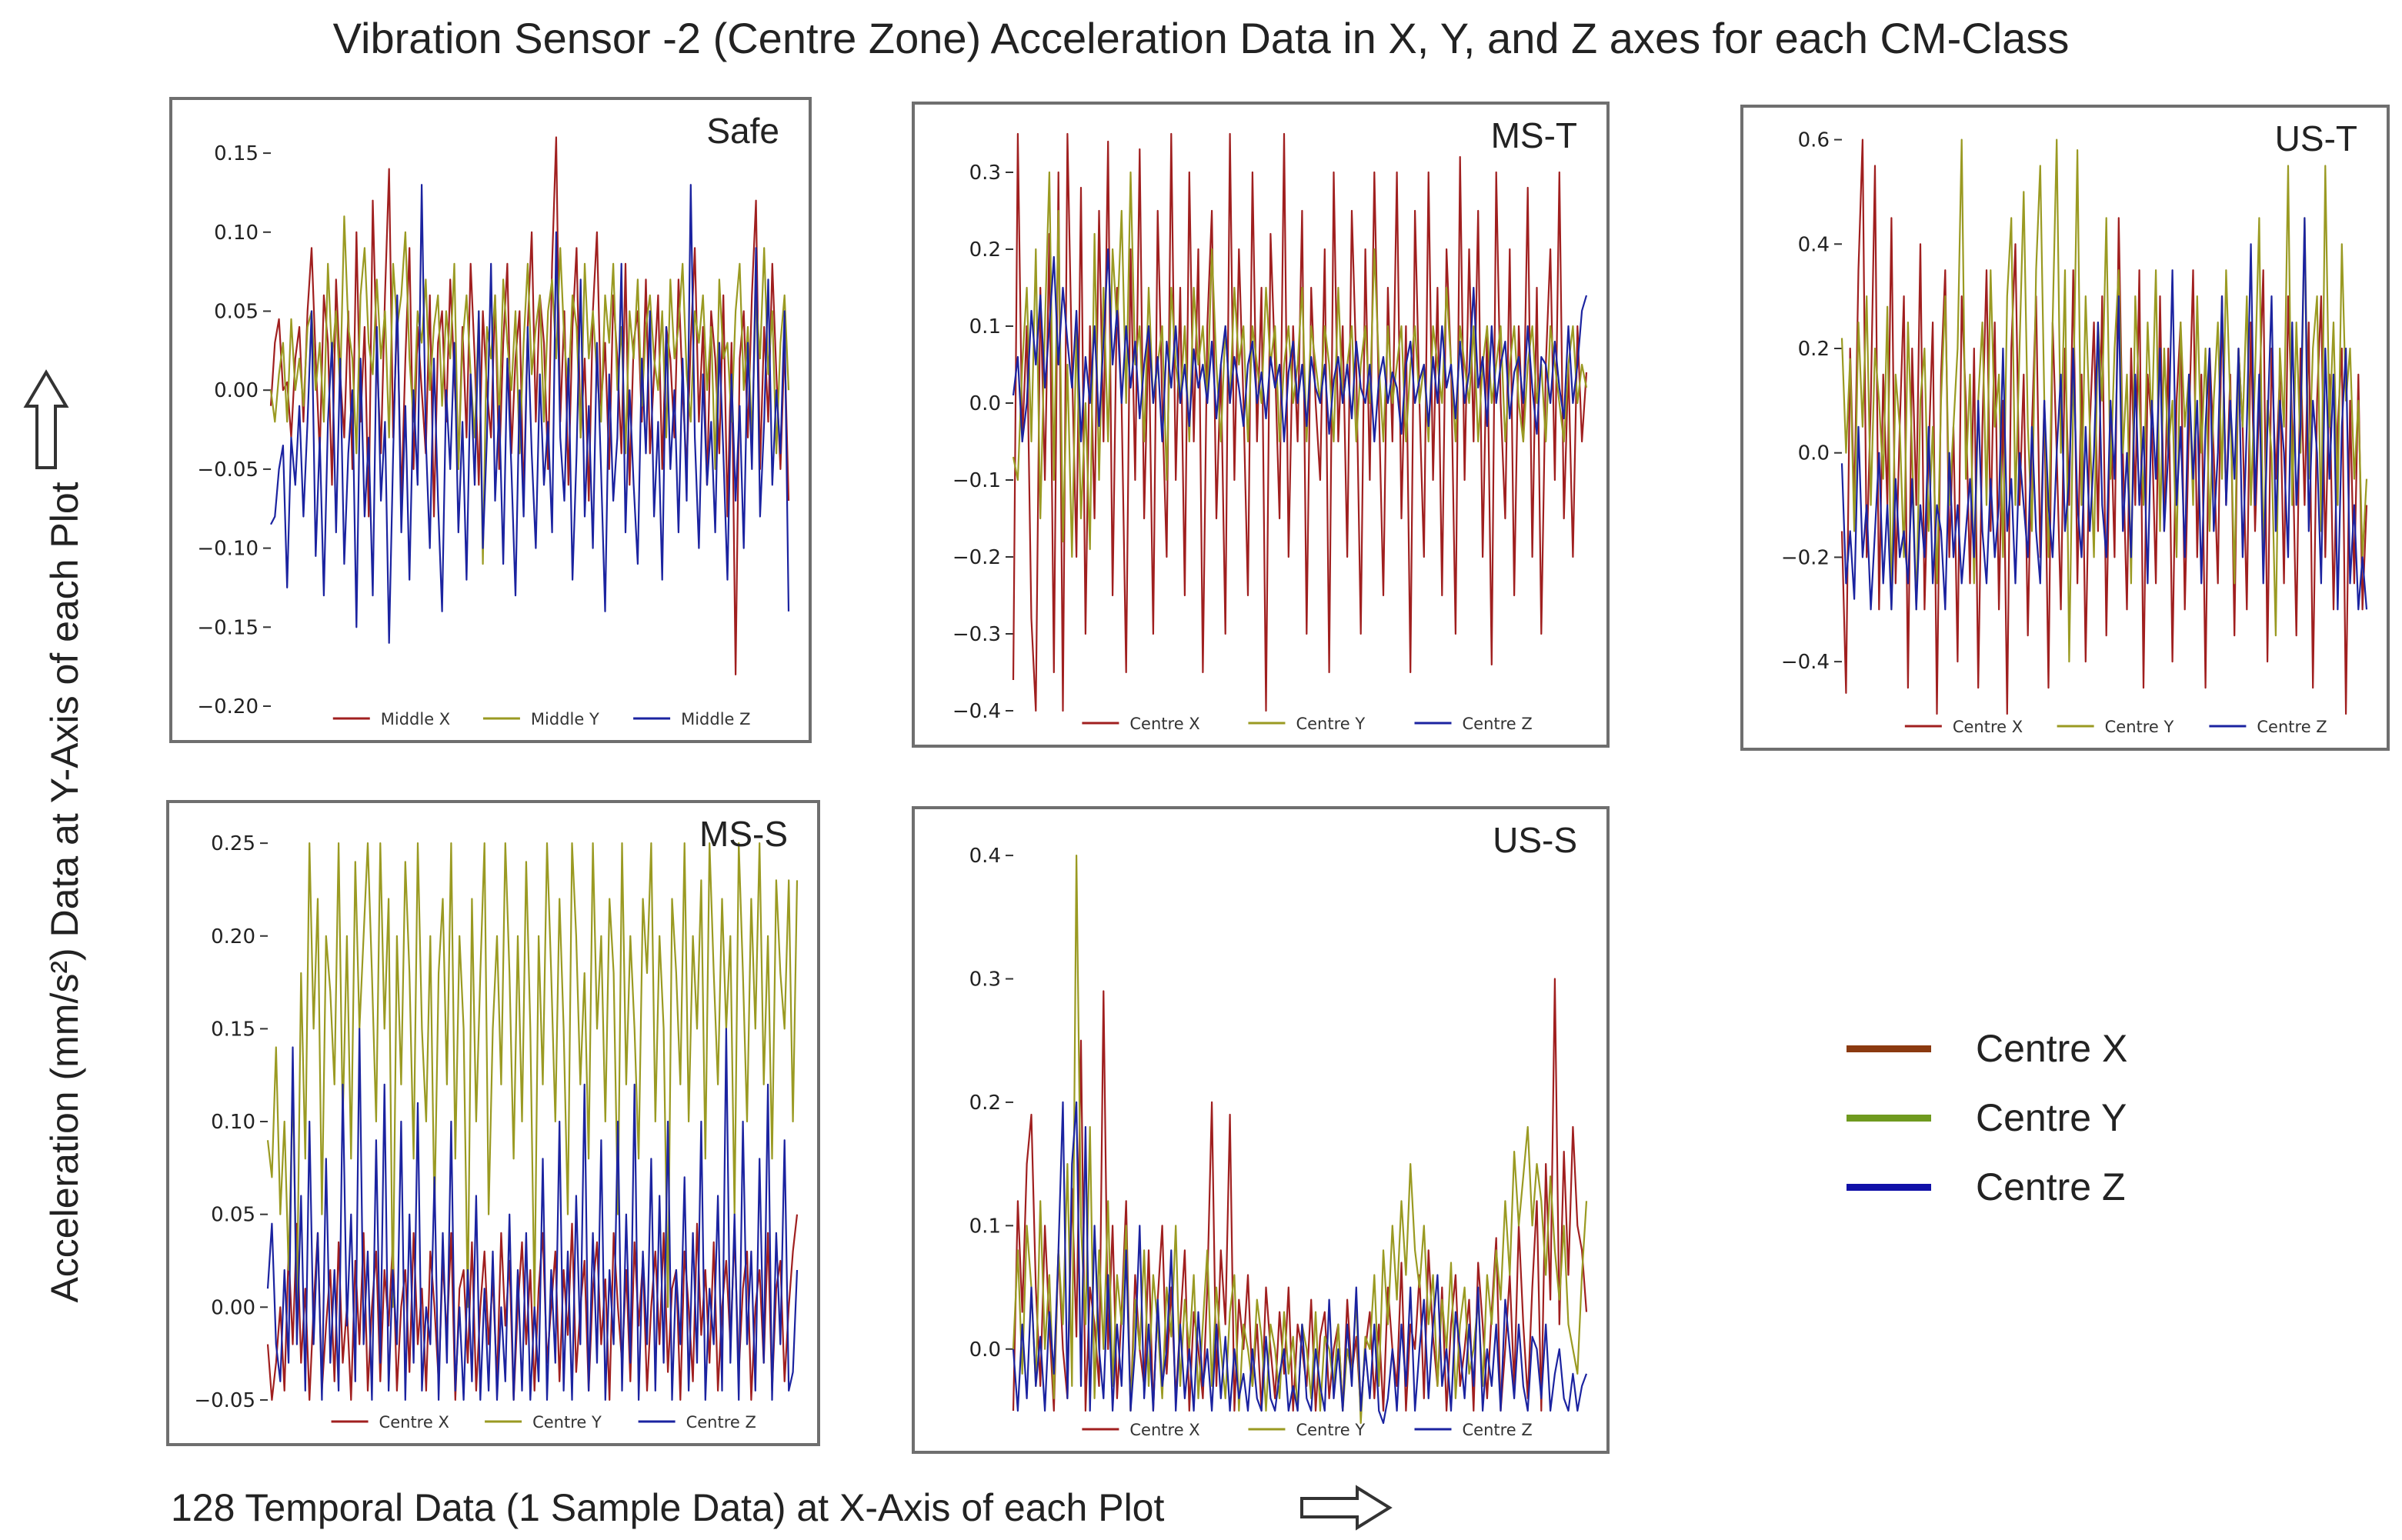 The width and height of the screenshot is (2402, 1540). Describe the element at coordinates (1814, 140) in the screenshot. I see `y-tick-label: 0.6` at that location.